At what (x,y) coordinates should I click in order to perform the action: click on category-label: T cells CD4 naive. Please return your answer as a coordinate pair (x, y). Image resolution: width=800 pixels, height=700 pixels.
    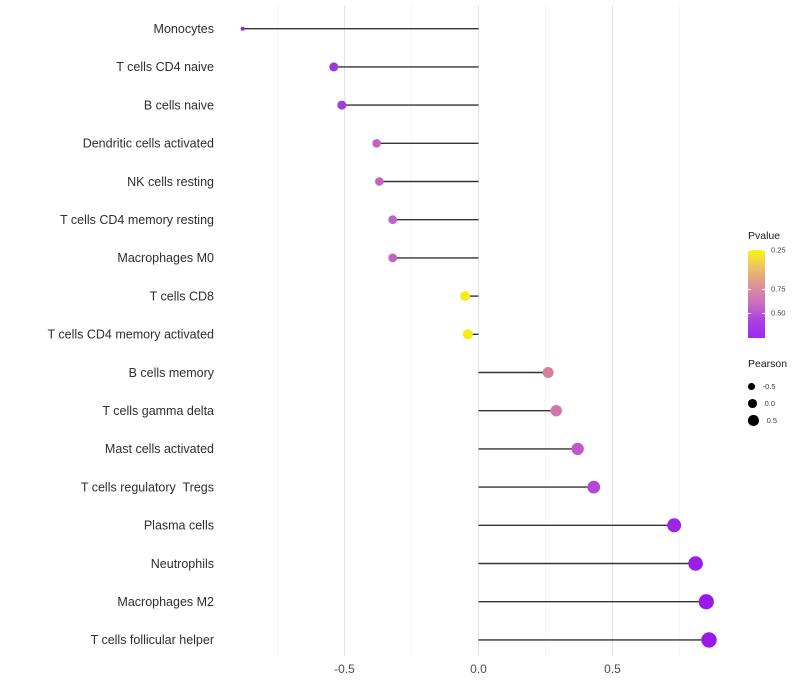
    Looking at the image, I should click on (165, 67).